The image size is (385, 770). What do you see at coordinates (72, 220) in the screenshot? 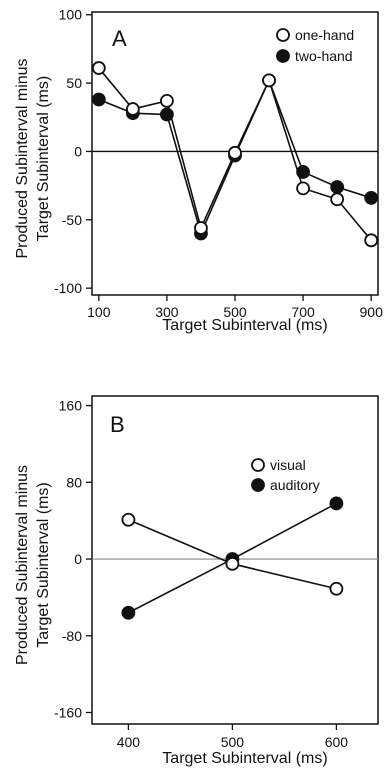
I see `y-tick-label: -50` at bounding box center [72, 220].